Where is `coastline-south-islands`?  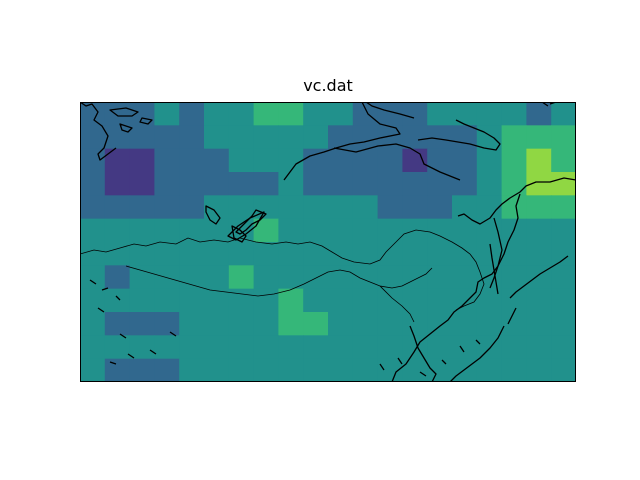 coastline-south-islands is located at coordinates (430, 358).